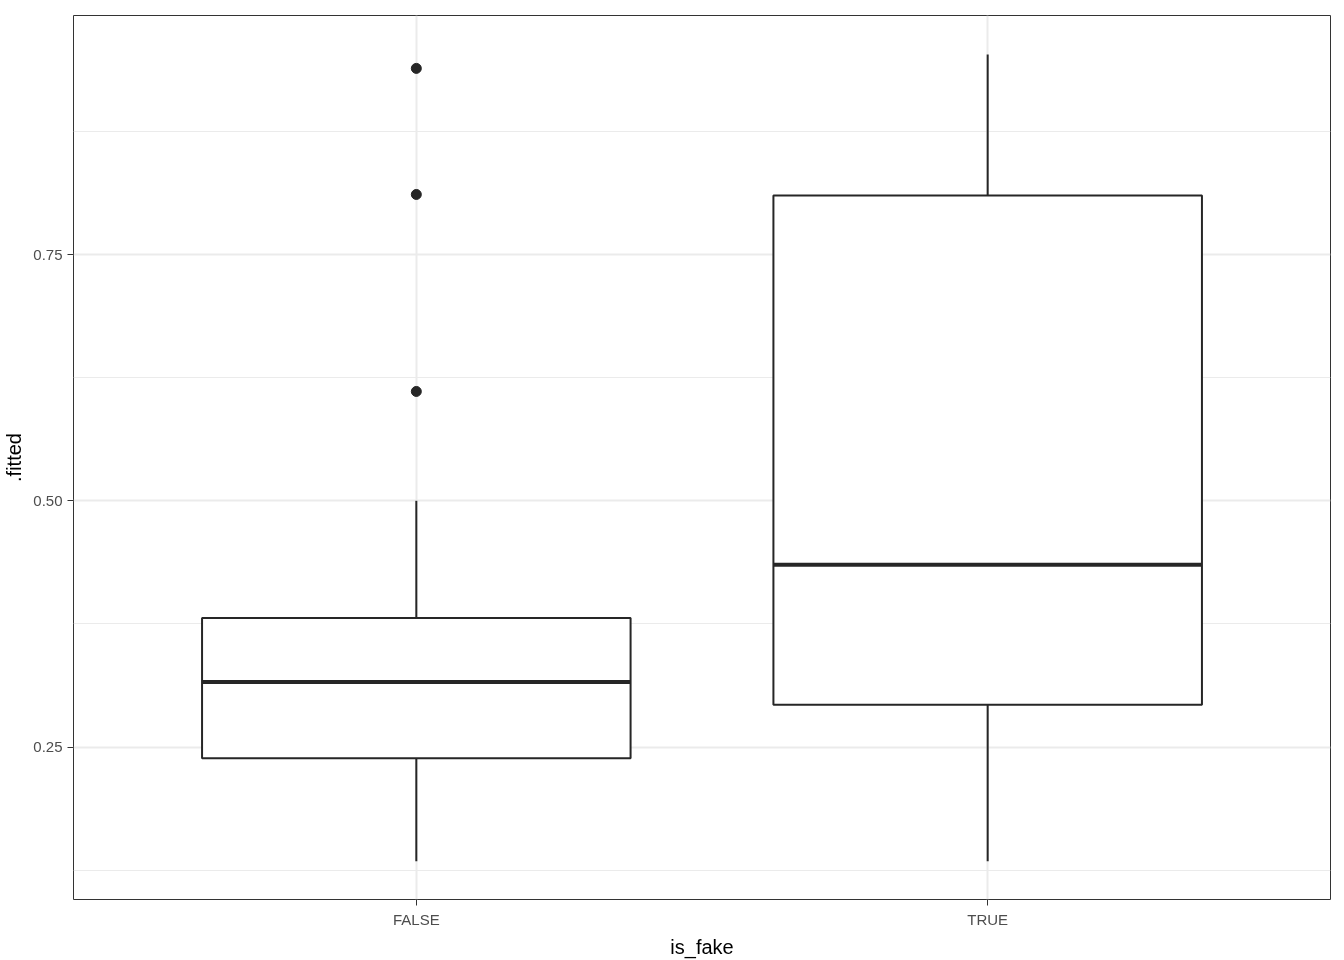 This screenshot has height=960, width=1344. What do you see at coordinates (48, 747) in the screenshot?
I see `y-tick-label: 0.25` at bounding box center [48, 747].